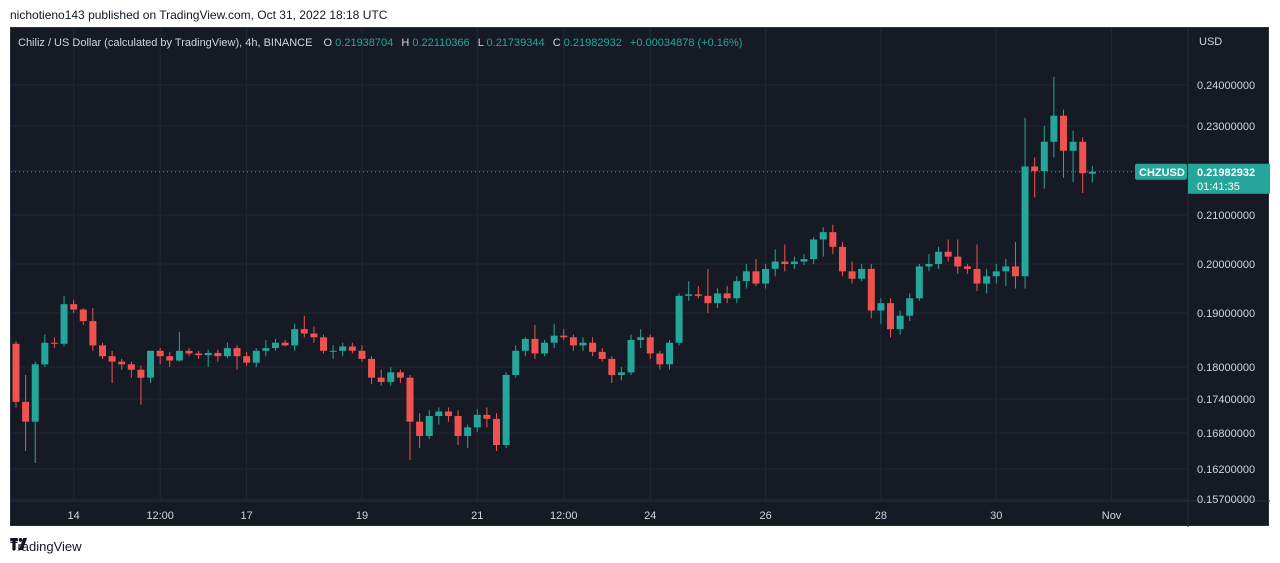 Image resolution: width=1280 pixels, height=563 pixels. I want to click on time-tick-8: 28, so click(881, 516).